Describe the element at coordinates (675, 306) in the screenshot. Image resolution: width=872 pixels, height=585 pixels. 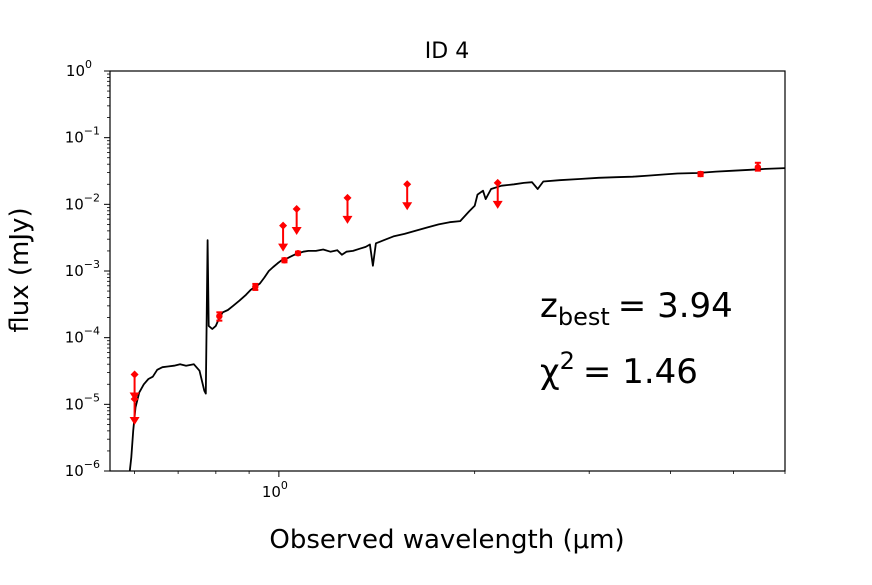
I see `zbest-value: = 3.94` at that location.